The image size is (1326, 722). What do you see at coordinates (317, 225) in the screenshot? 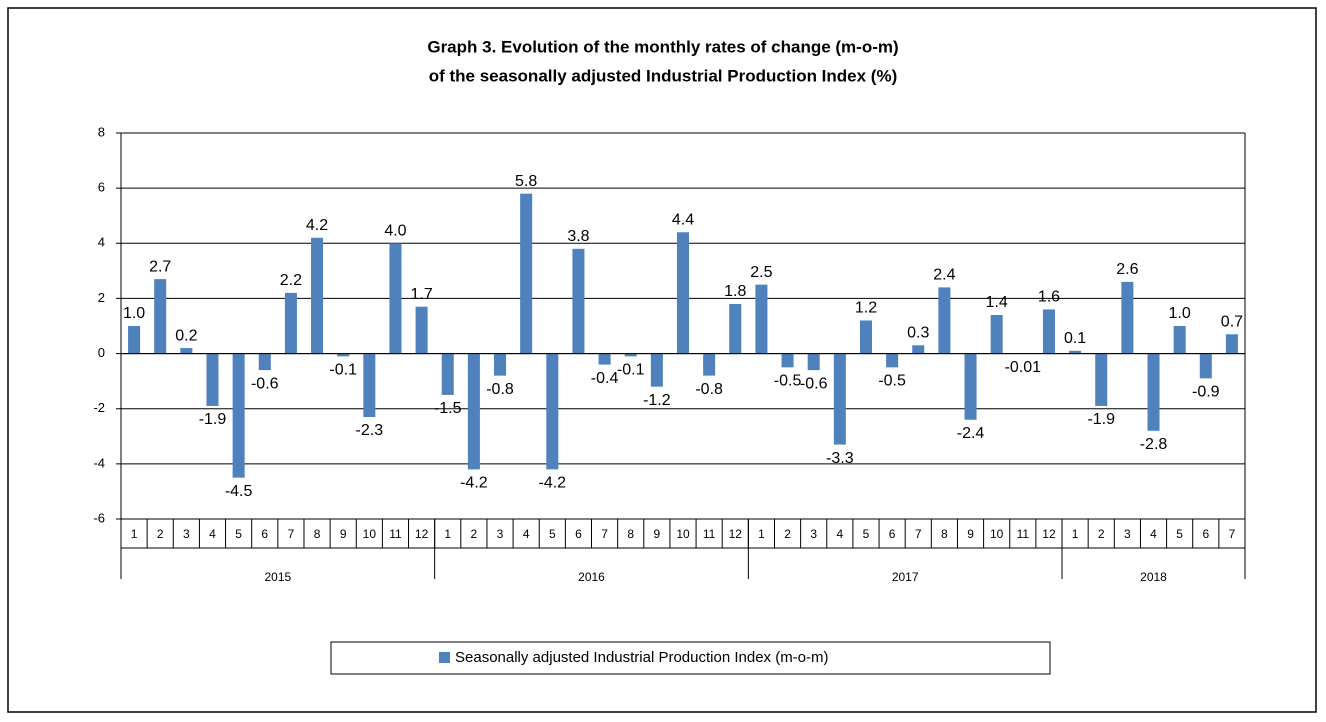
I see `data-label: 4.2` at bounding box center [317, 225].